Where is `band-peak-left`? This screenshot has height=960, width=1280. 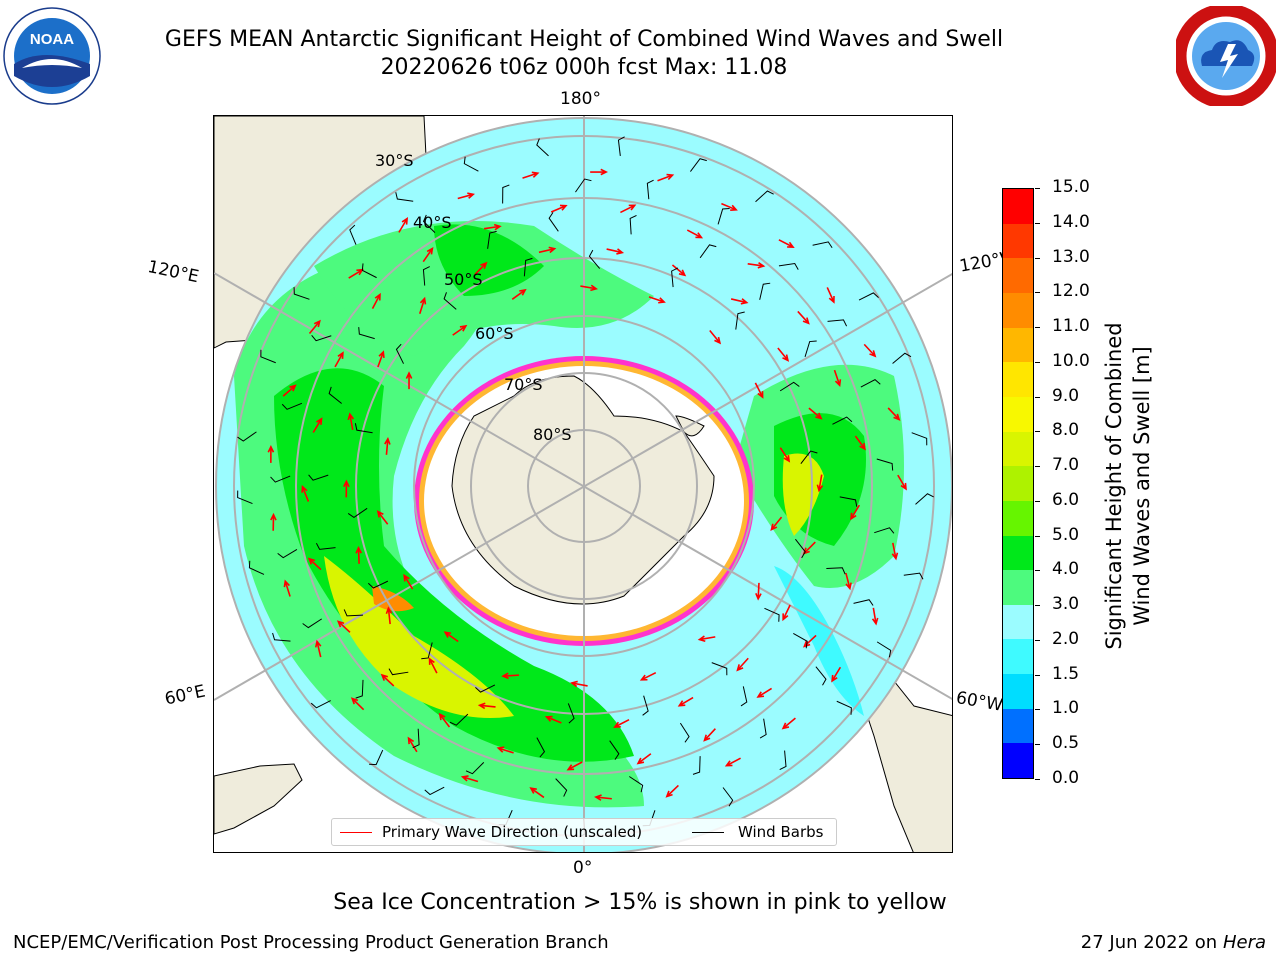
band-peak-left is located at coordinates (419, 637).